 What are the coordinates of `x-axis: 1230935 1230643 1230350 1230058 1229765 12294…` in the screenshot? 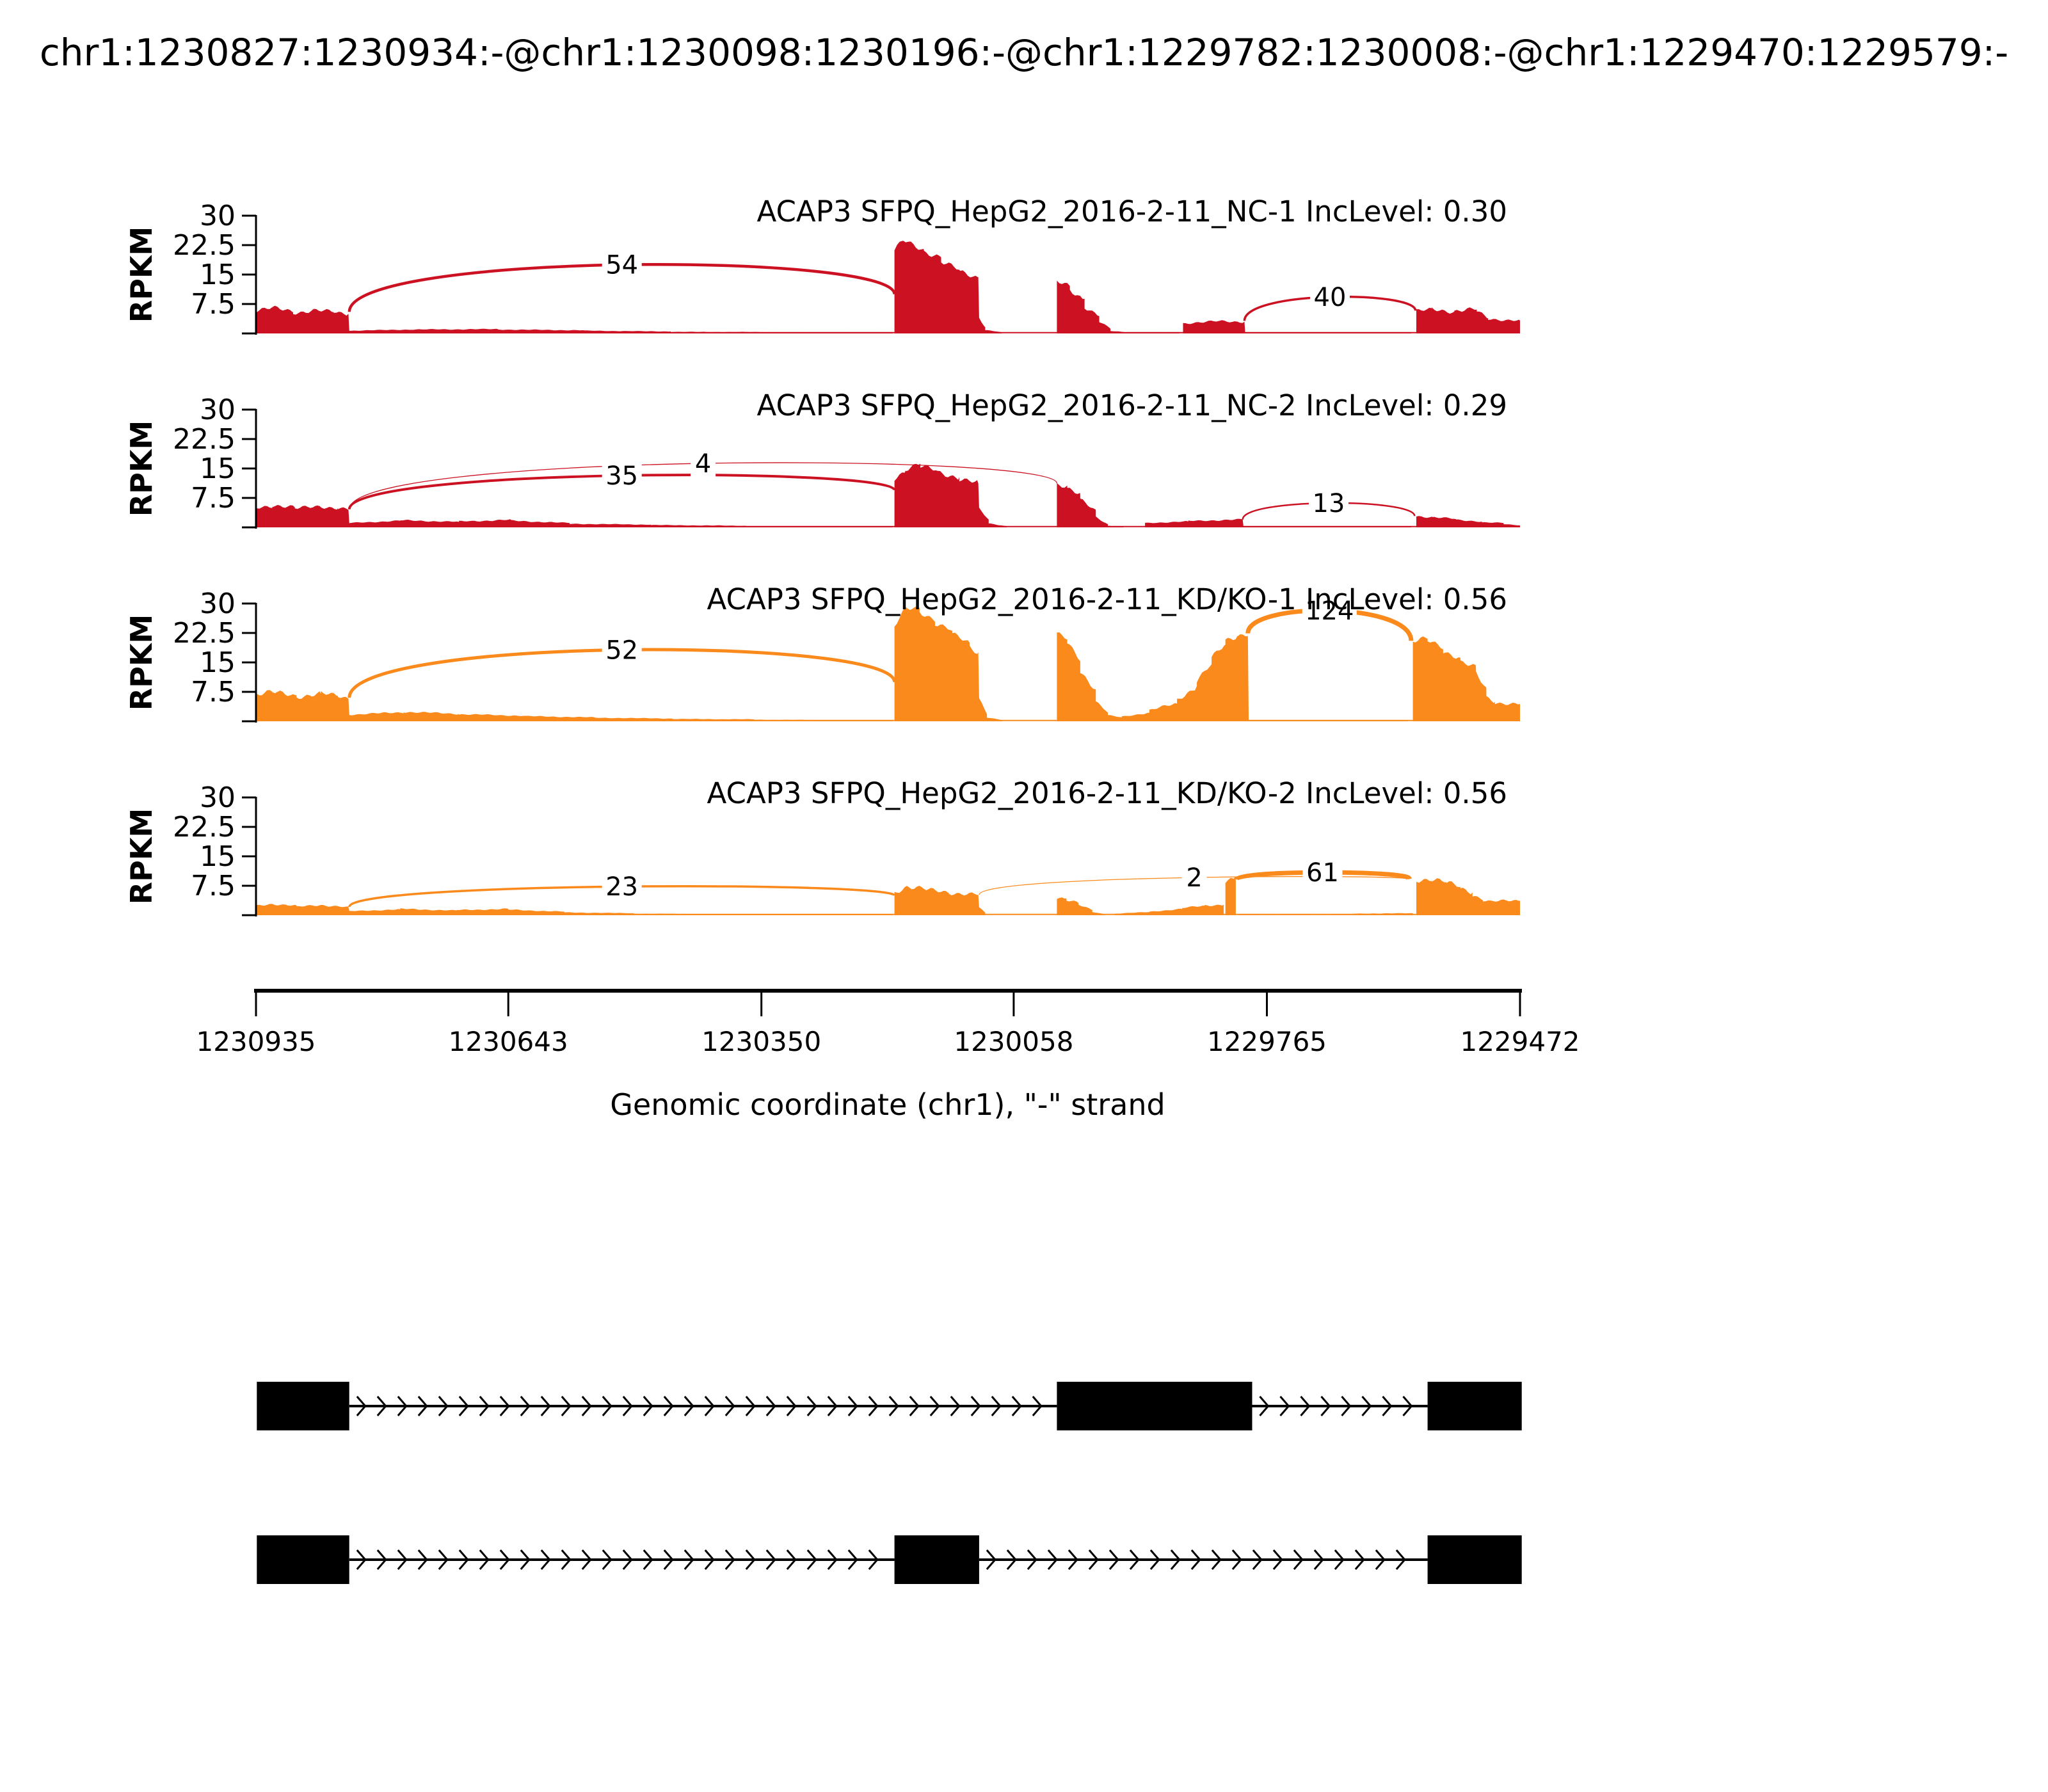 It's located at (888, 1023).